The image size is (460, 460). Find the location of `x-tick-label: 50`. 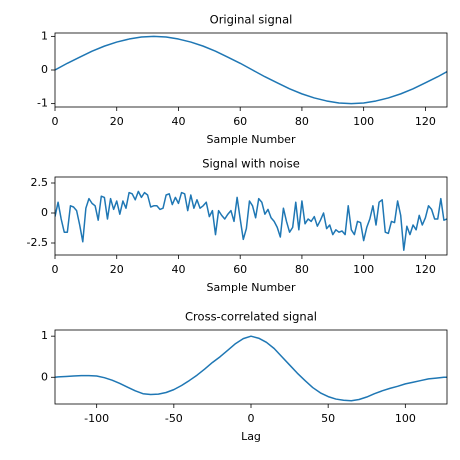

x-tick-label: 50 is located at coordinates (328, 418).